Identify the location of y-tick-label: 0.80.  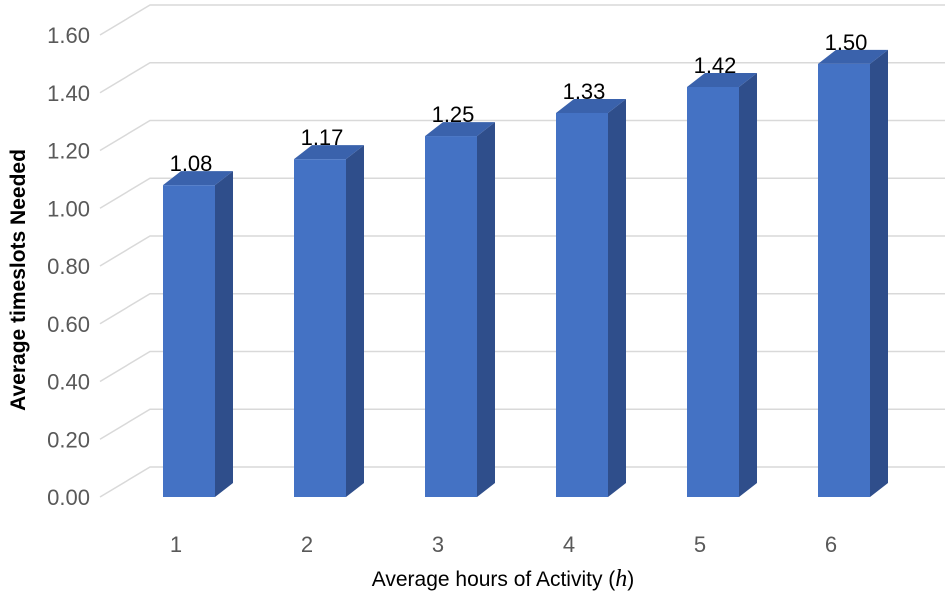
(68, 266).